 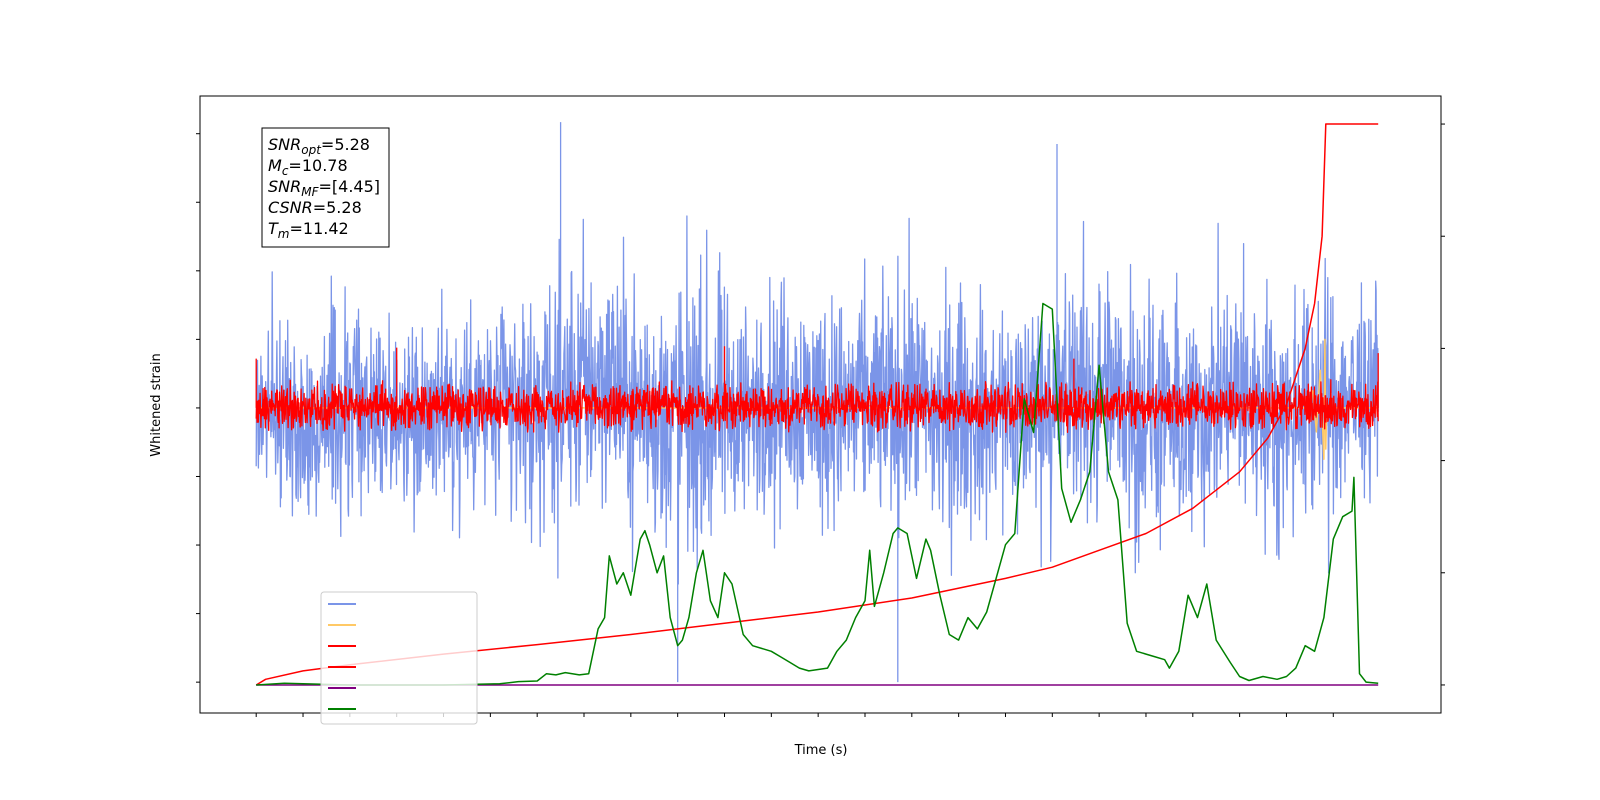 I want to click on annotation-subscript: c, so click(x=285, y=171).